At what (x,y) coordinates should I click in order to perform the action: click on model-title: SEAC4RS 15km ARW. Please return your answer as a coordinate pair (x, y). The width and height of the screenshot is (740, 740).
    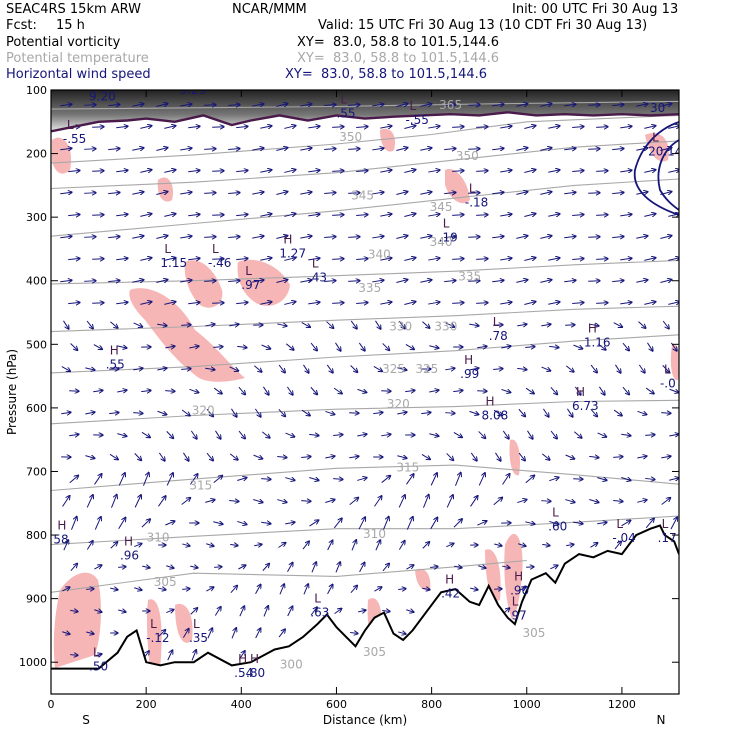
    Looking at the image, I should click on (74, 9).